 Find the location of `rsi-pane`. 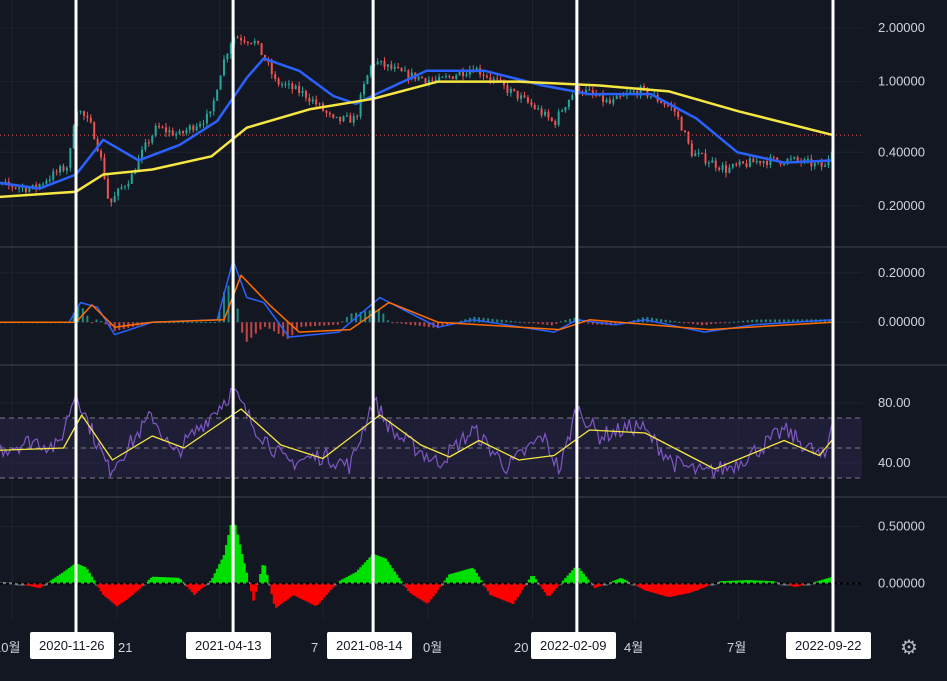

rsi-pane is located at coordinates (431, 433).